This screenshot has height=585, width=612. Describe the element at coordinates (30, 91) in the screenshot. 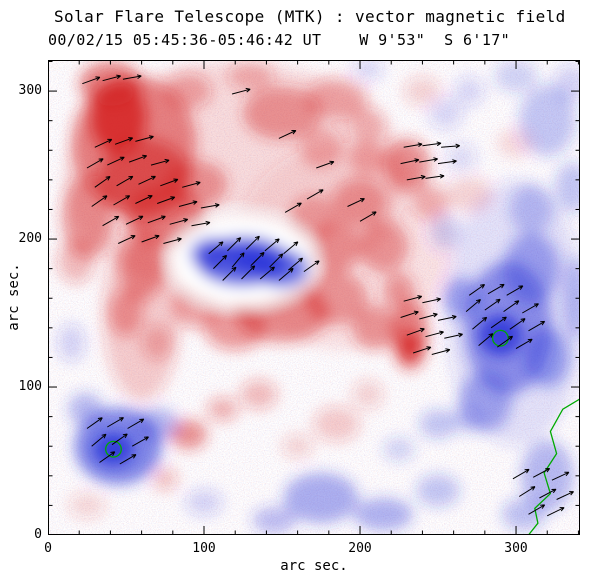

I see `y-tick-label: 300` at that location.